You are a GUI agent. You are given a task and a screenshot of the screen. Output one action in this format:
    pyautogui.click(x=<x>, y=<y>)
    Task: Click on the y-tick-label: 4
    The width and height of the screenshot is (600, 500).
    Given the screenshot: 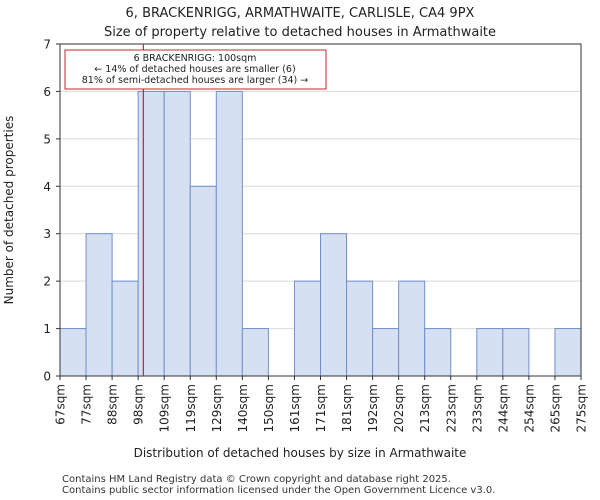 What is the action you would take?
    pyautogui.click(x=47, y=187)
    